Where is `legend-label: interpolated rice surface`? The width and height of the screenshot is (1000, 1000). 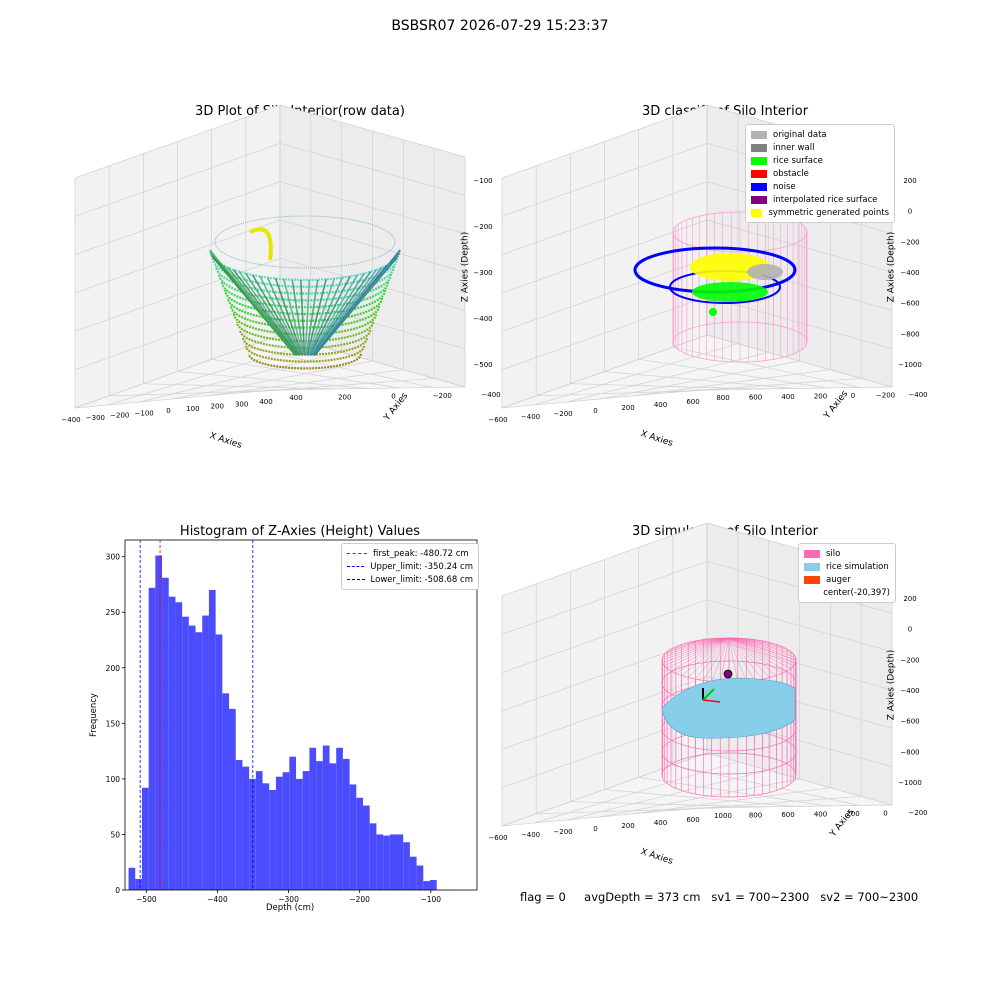
legend-label: interpolated rice surface is located at coordinates (825, 199).